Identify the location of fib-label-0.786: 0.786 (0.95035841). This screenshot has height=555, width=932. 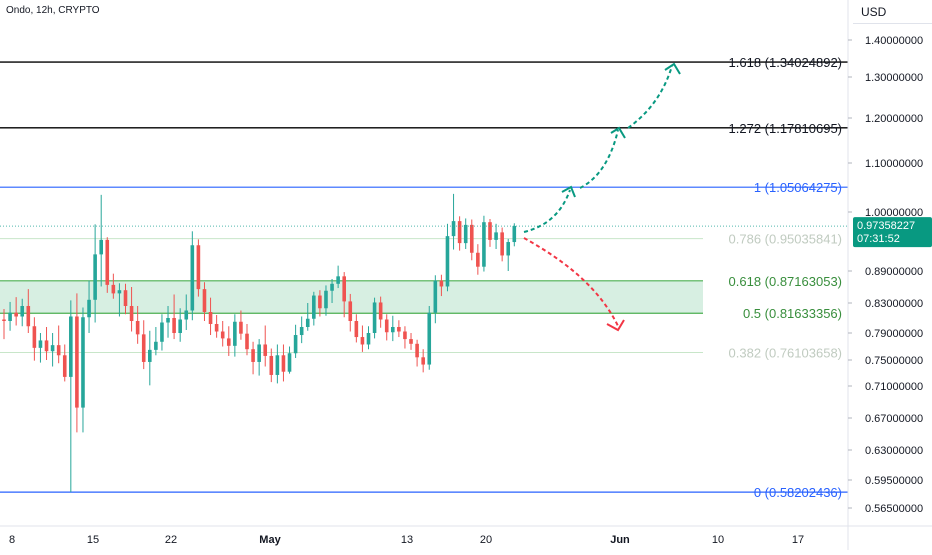
(785, 239).